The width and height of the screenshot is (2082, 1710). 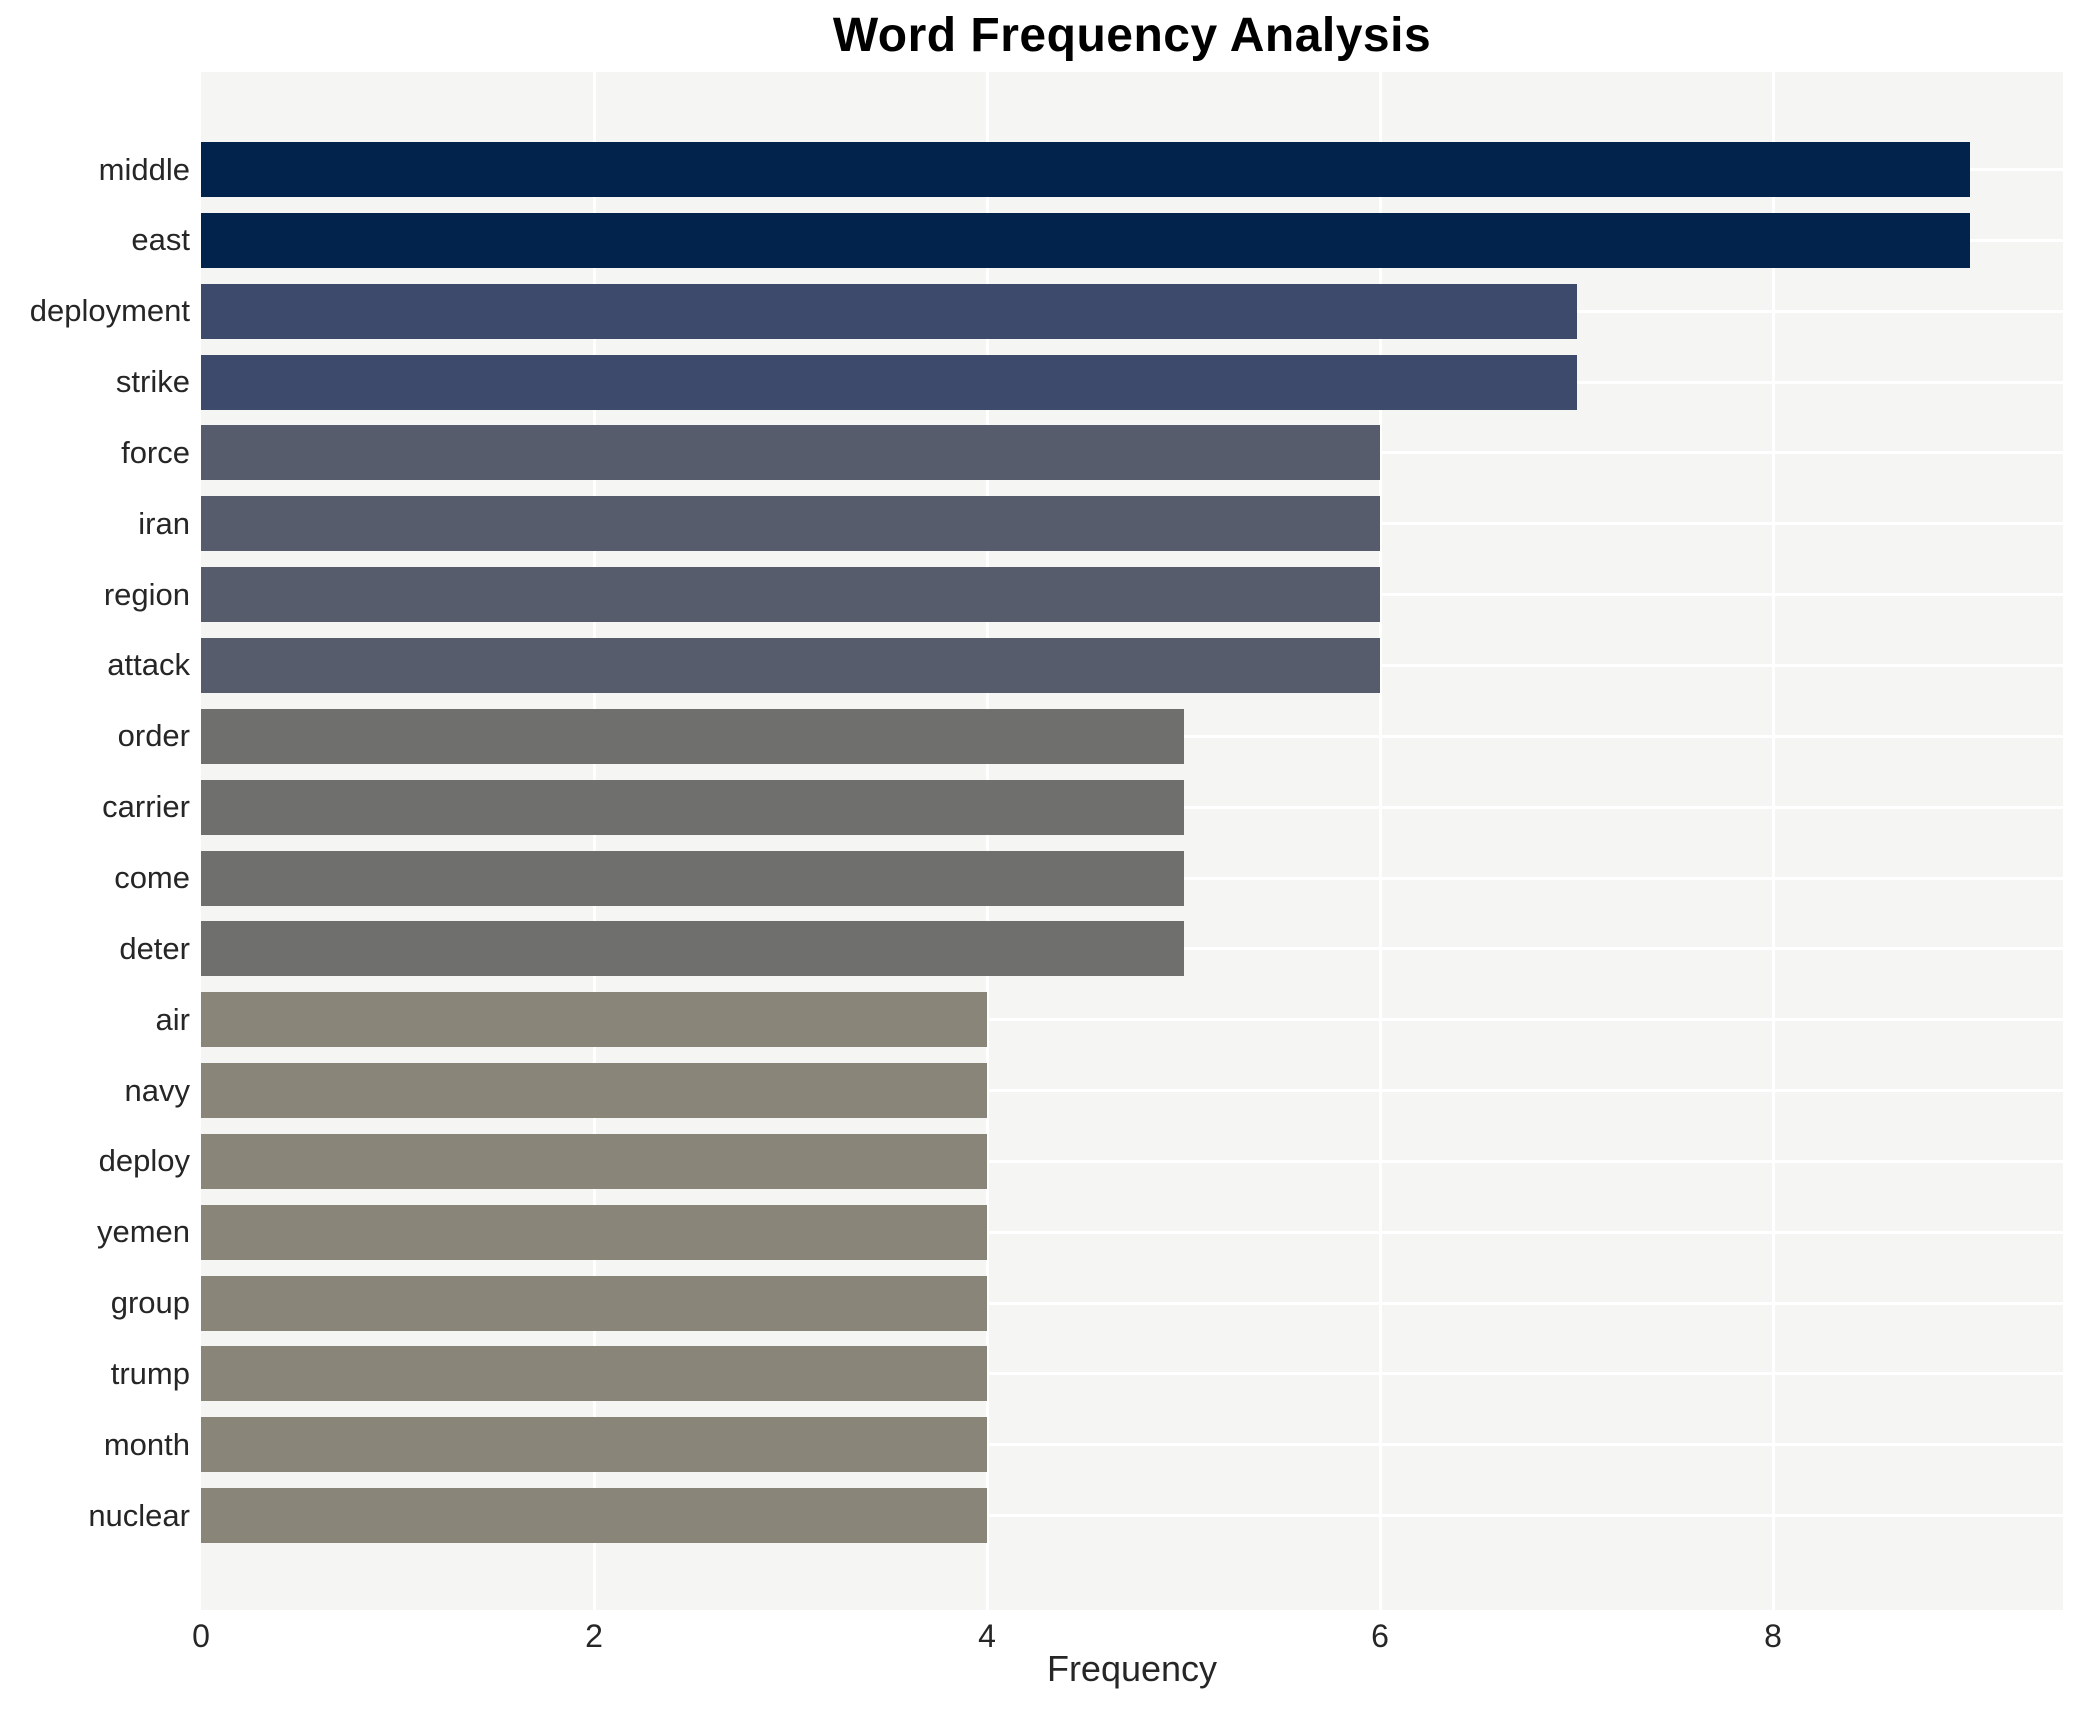 What do you see at coordinates (790, 524) in the screenshot?
I see `bar-iran` at bounding box center [790, 524].